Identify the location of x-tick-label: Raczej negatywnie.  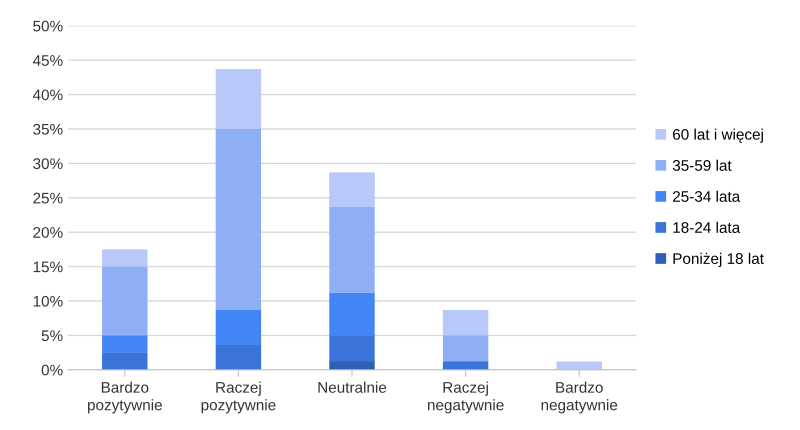
(466, 398).